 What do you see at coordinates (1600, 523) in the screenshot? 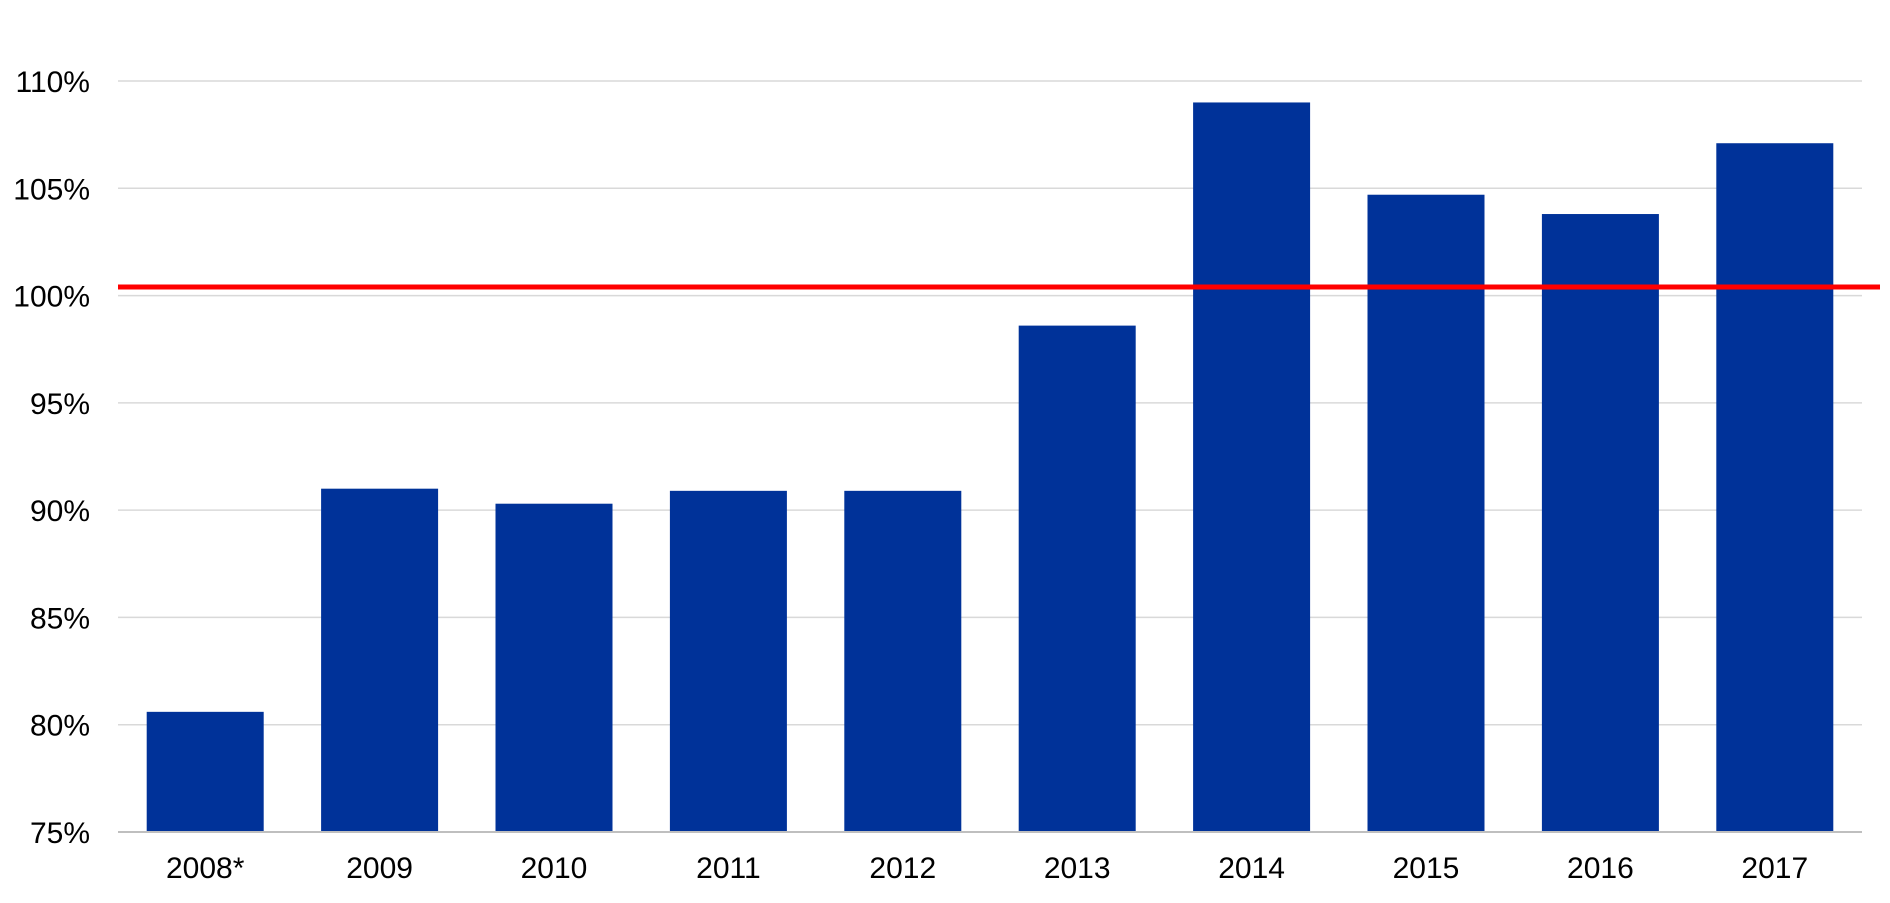
I see `bar-2016` at bounding box center [1600, 523].